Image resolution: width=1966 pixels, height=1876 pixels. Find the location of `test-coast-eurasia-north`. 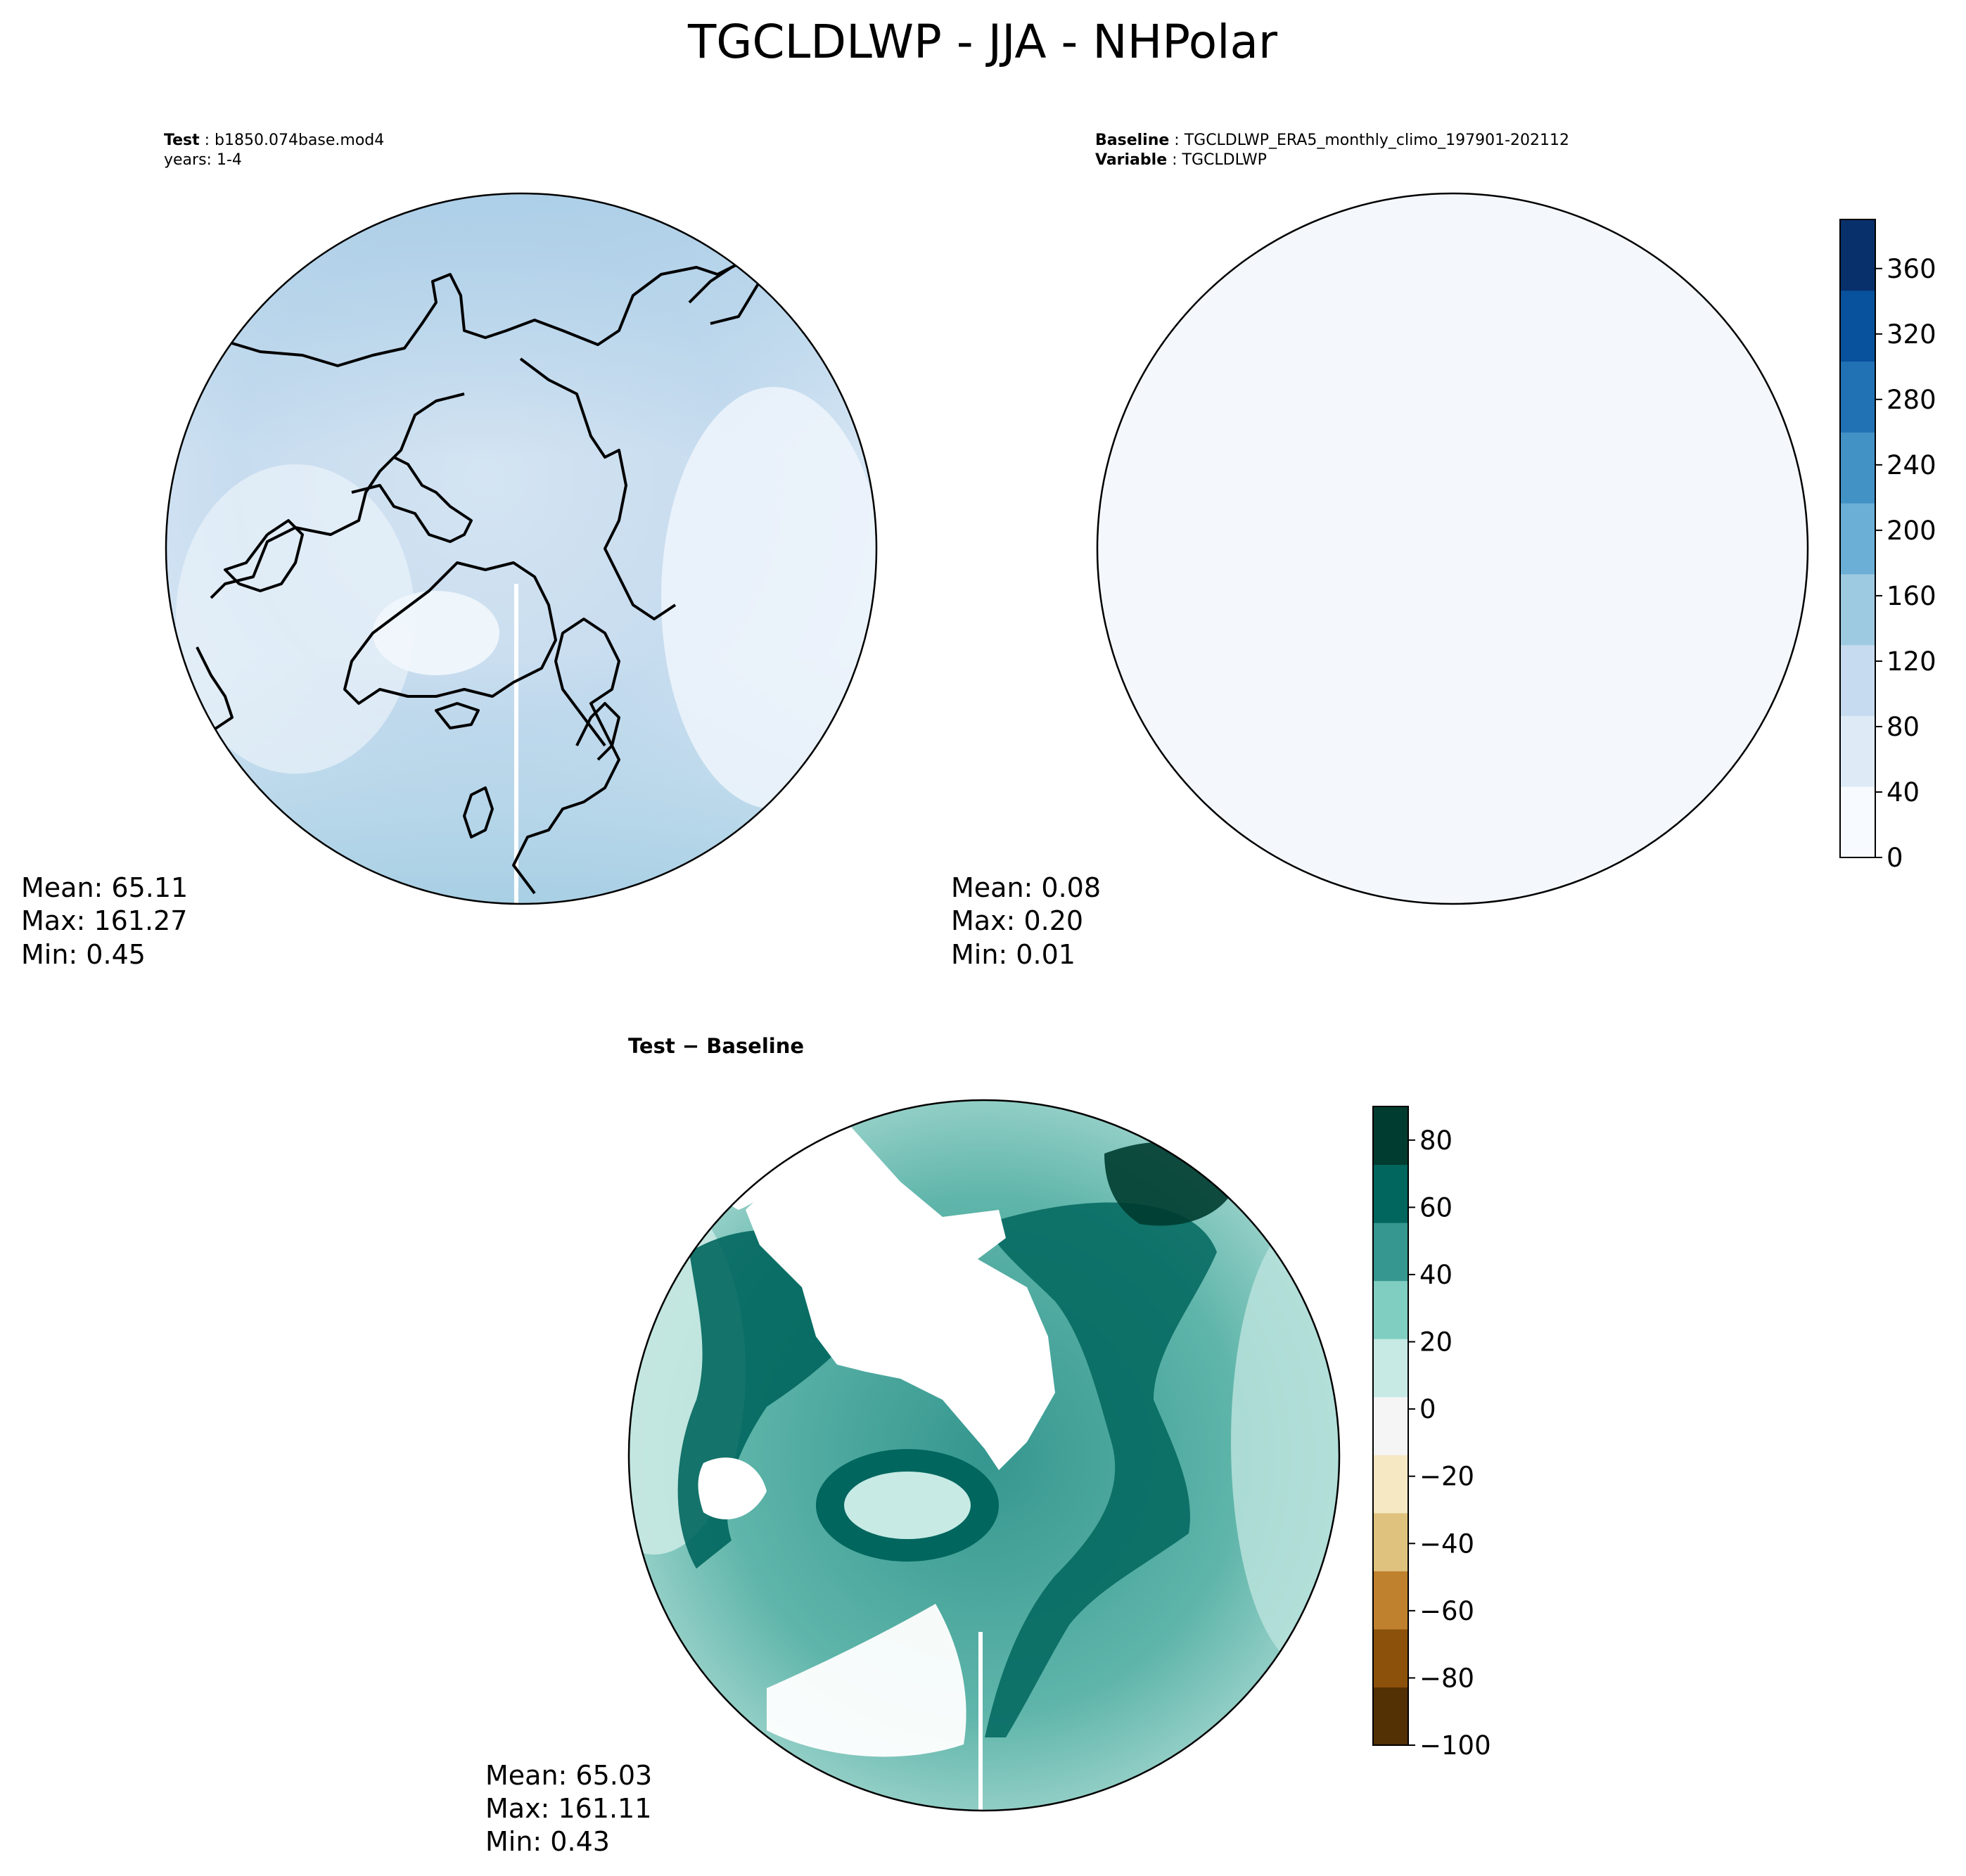

test-coast-eurasia-north is located at coordinates (492, 313).